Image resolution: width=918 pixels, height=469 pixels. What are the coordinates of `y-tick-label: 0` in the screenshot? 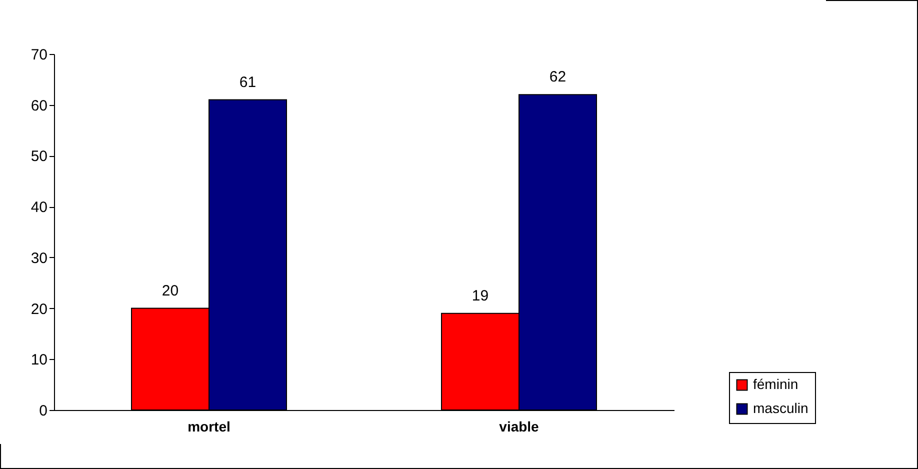 It's located at (43, 411).